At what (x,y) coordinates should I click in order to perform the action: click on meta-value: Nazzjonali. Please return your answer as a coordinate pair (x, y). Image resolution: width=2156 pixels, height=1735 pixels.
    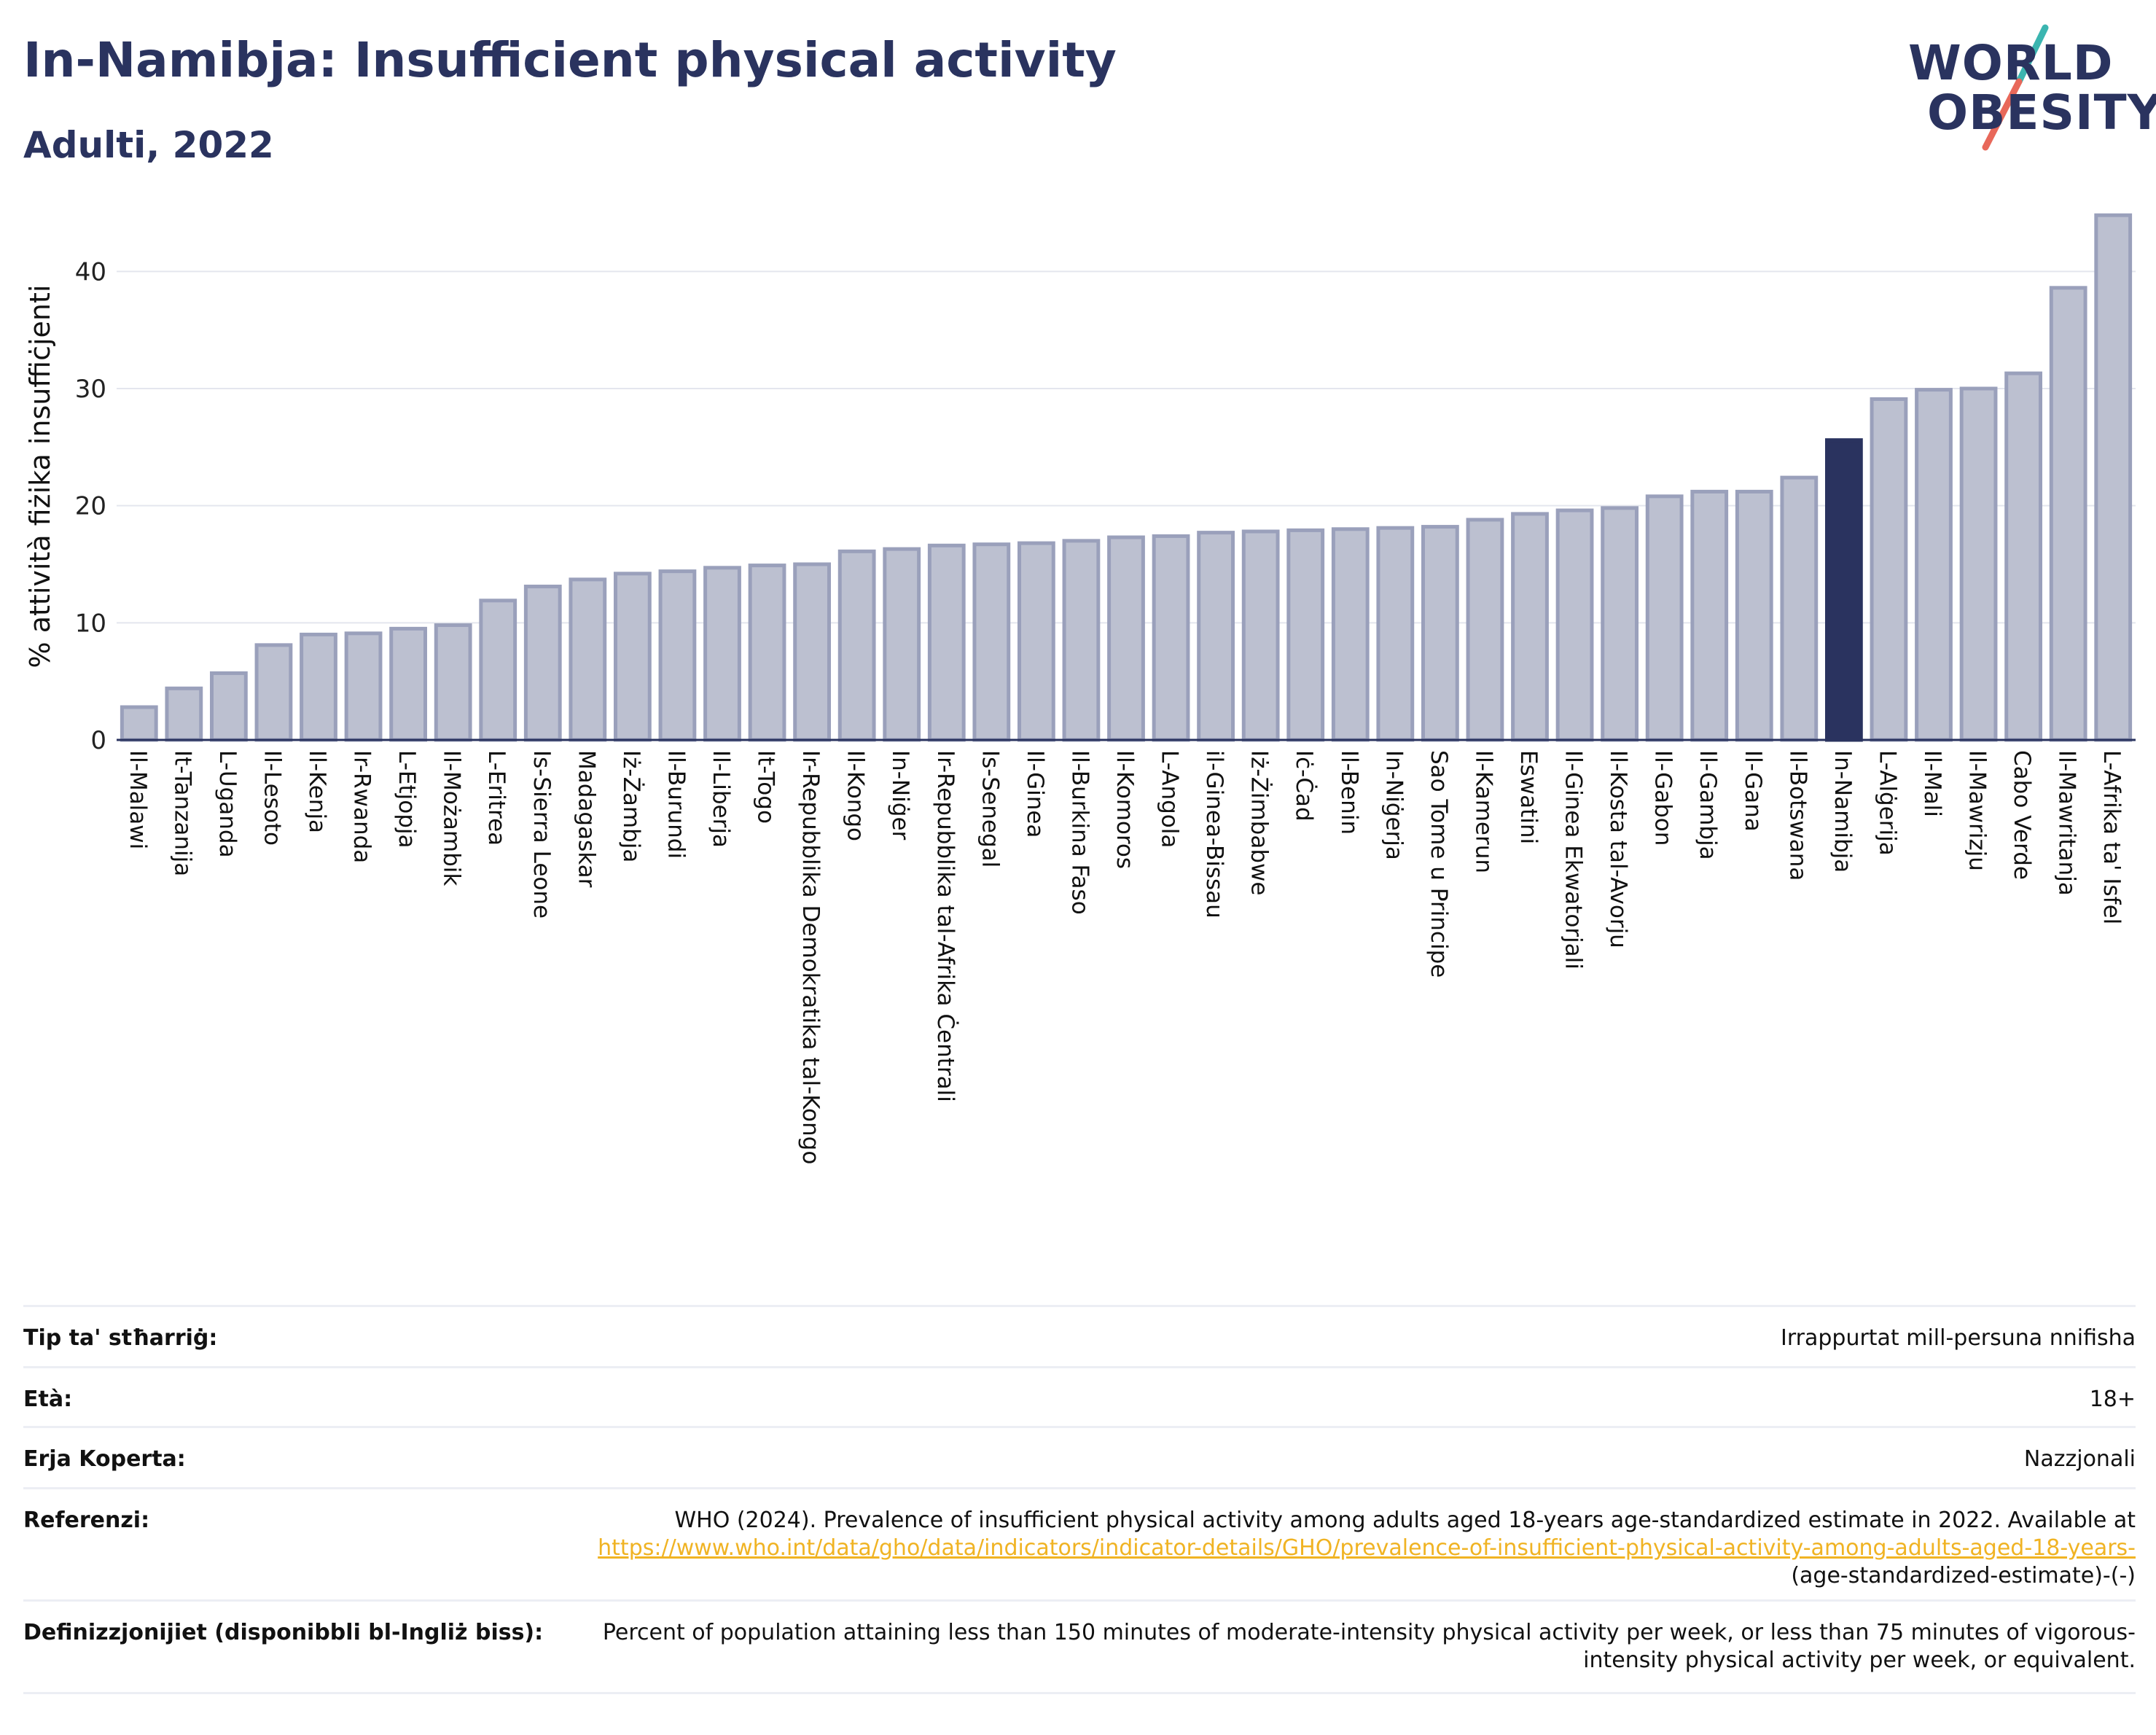
    Looking at the image, I should click on (2080, 1459).